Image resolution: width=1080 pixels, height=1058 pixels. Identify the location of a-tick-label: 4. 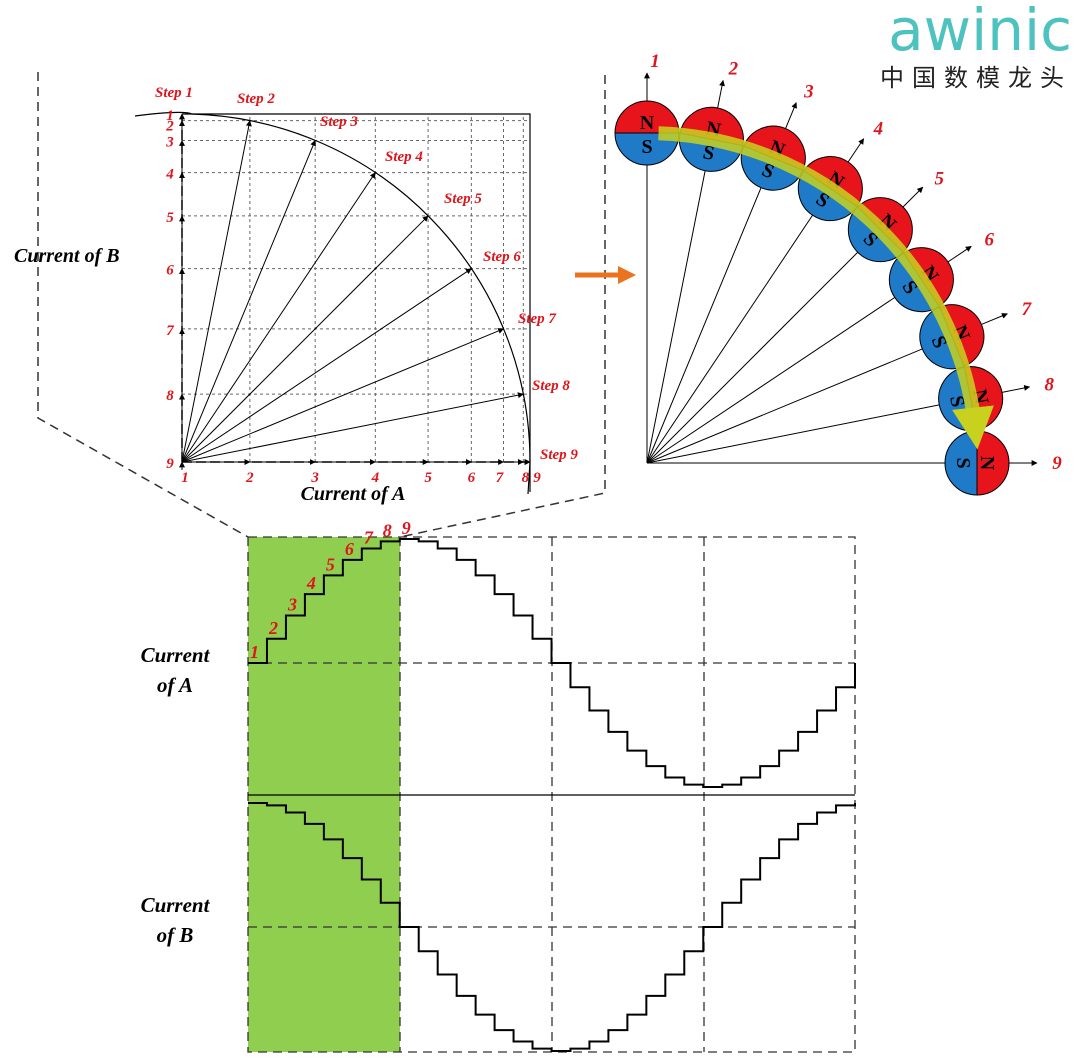
(375, 478).